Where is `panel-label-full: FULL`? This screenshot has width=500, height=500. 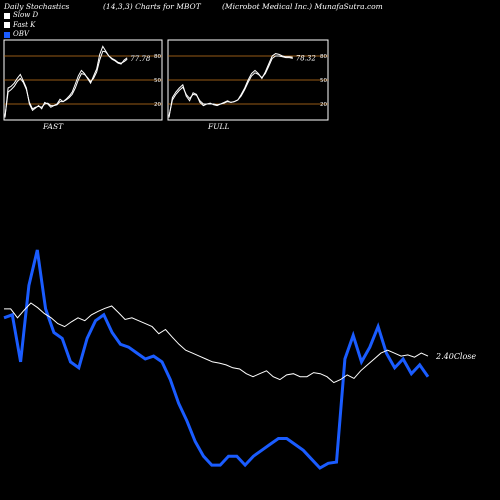
panel-label-full: FULL is located at coordinates (219, 126).